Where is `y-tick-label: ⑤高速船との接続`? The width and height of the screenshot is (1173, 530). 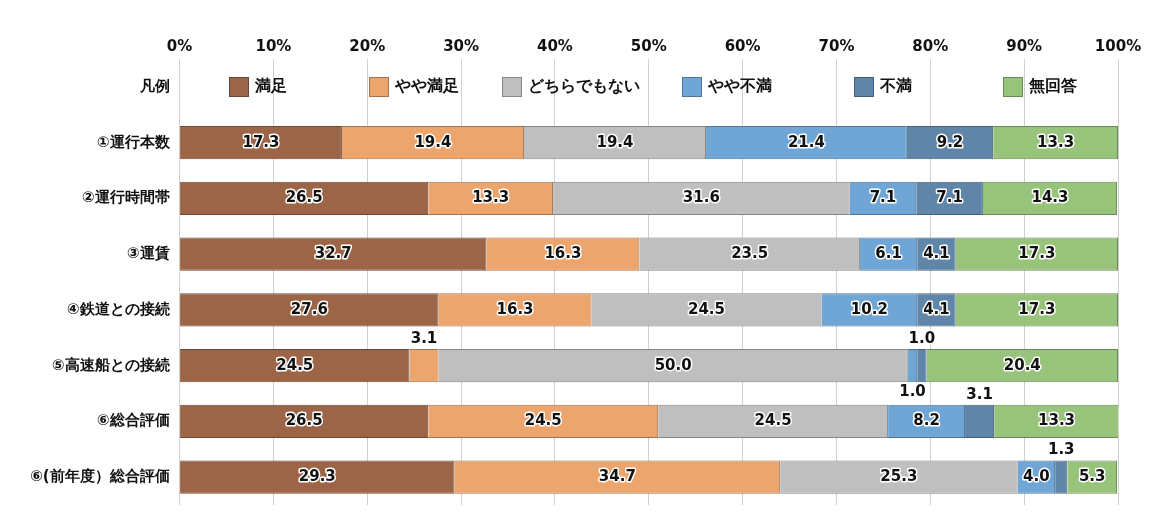
y-tick-label: ⑤高速船との接続 is located at coordinates (110, 364).